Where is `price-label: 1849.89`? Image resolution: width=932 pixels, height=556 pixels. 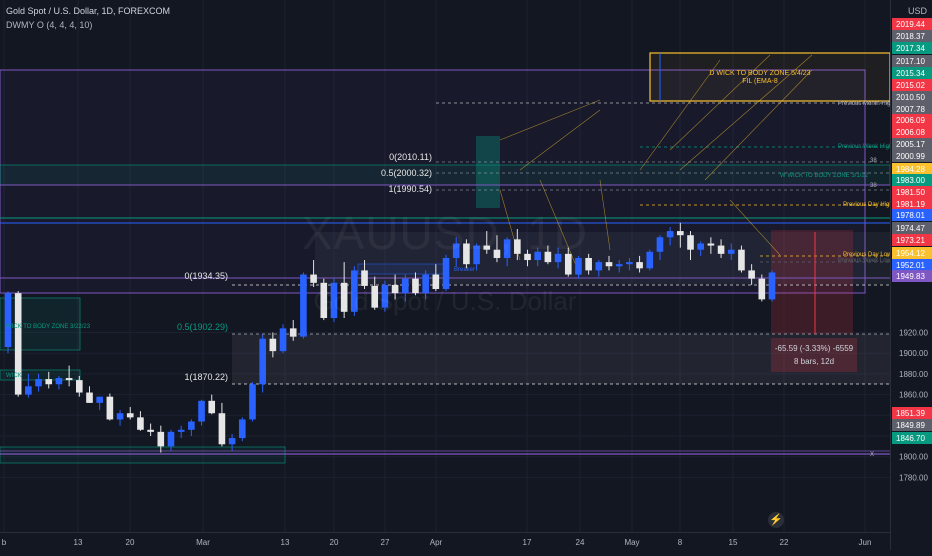 price-label: 1849.89 is located at coordinates (912, 425).